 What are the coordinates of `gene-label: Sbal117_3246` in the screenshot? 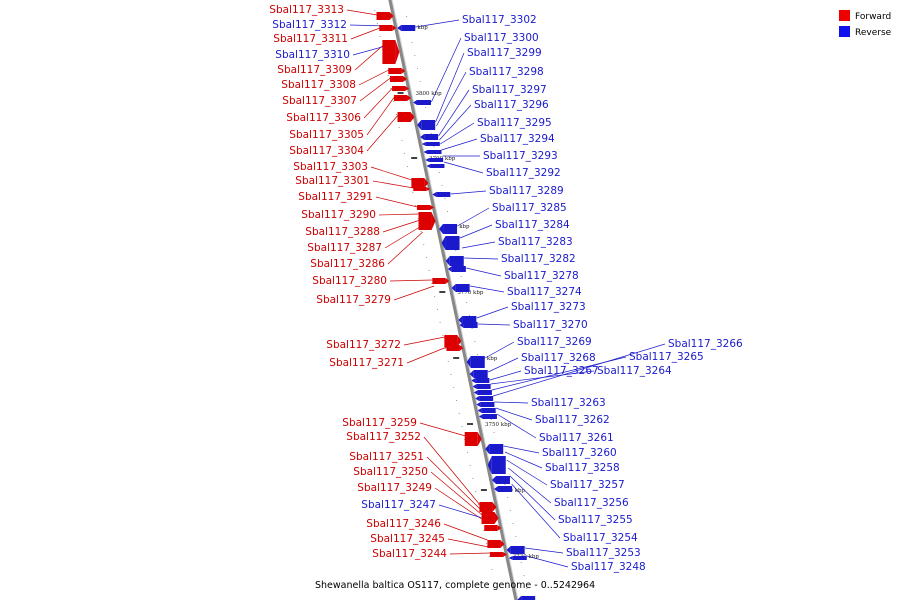 It's located at (403, 524).